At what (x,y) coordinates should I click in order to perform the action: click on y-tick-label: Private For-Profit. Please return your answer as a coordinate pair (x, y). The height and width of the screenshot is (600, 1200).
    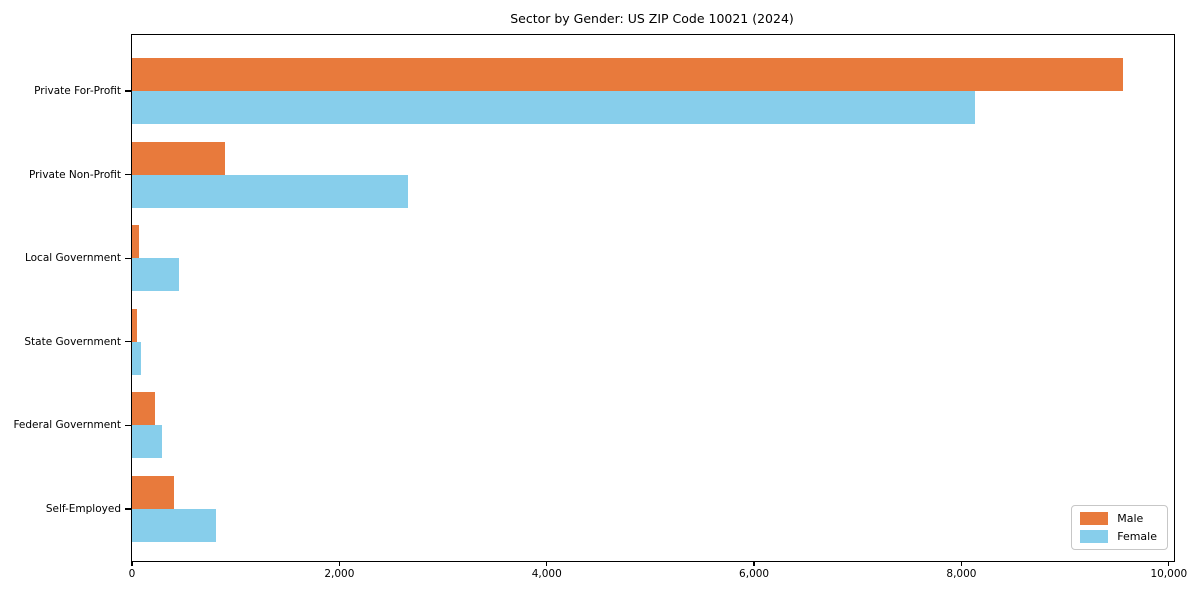
    Looking at the image, I should click on (77, 91).